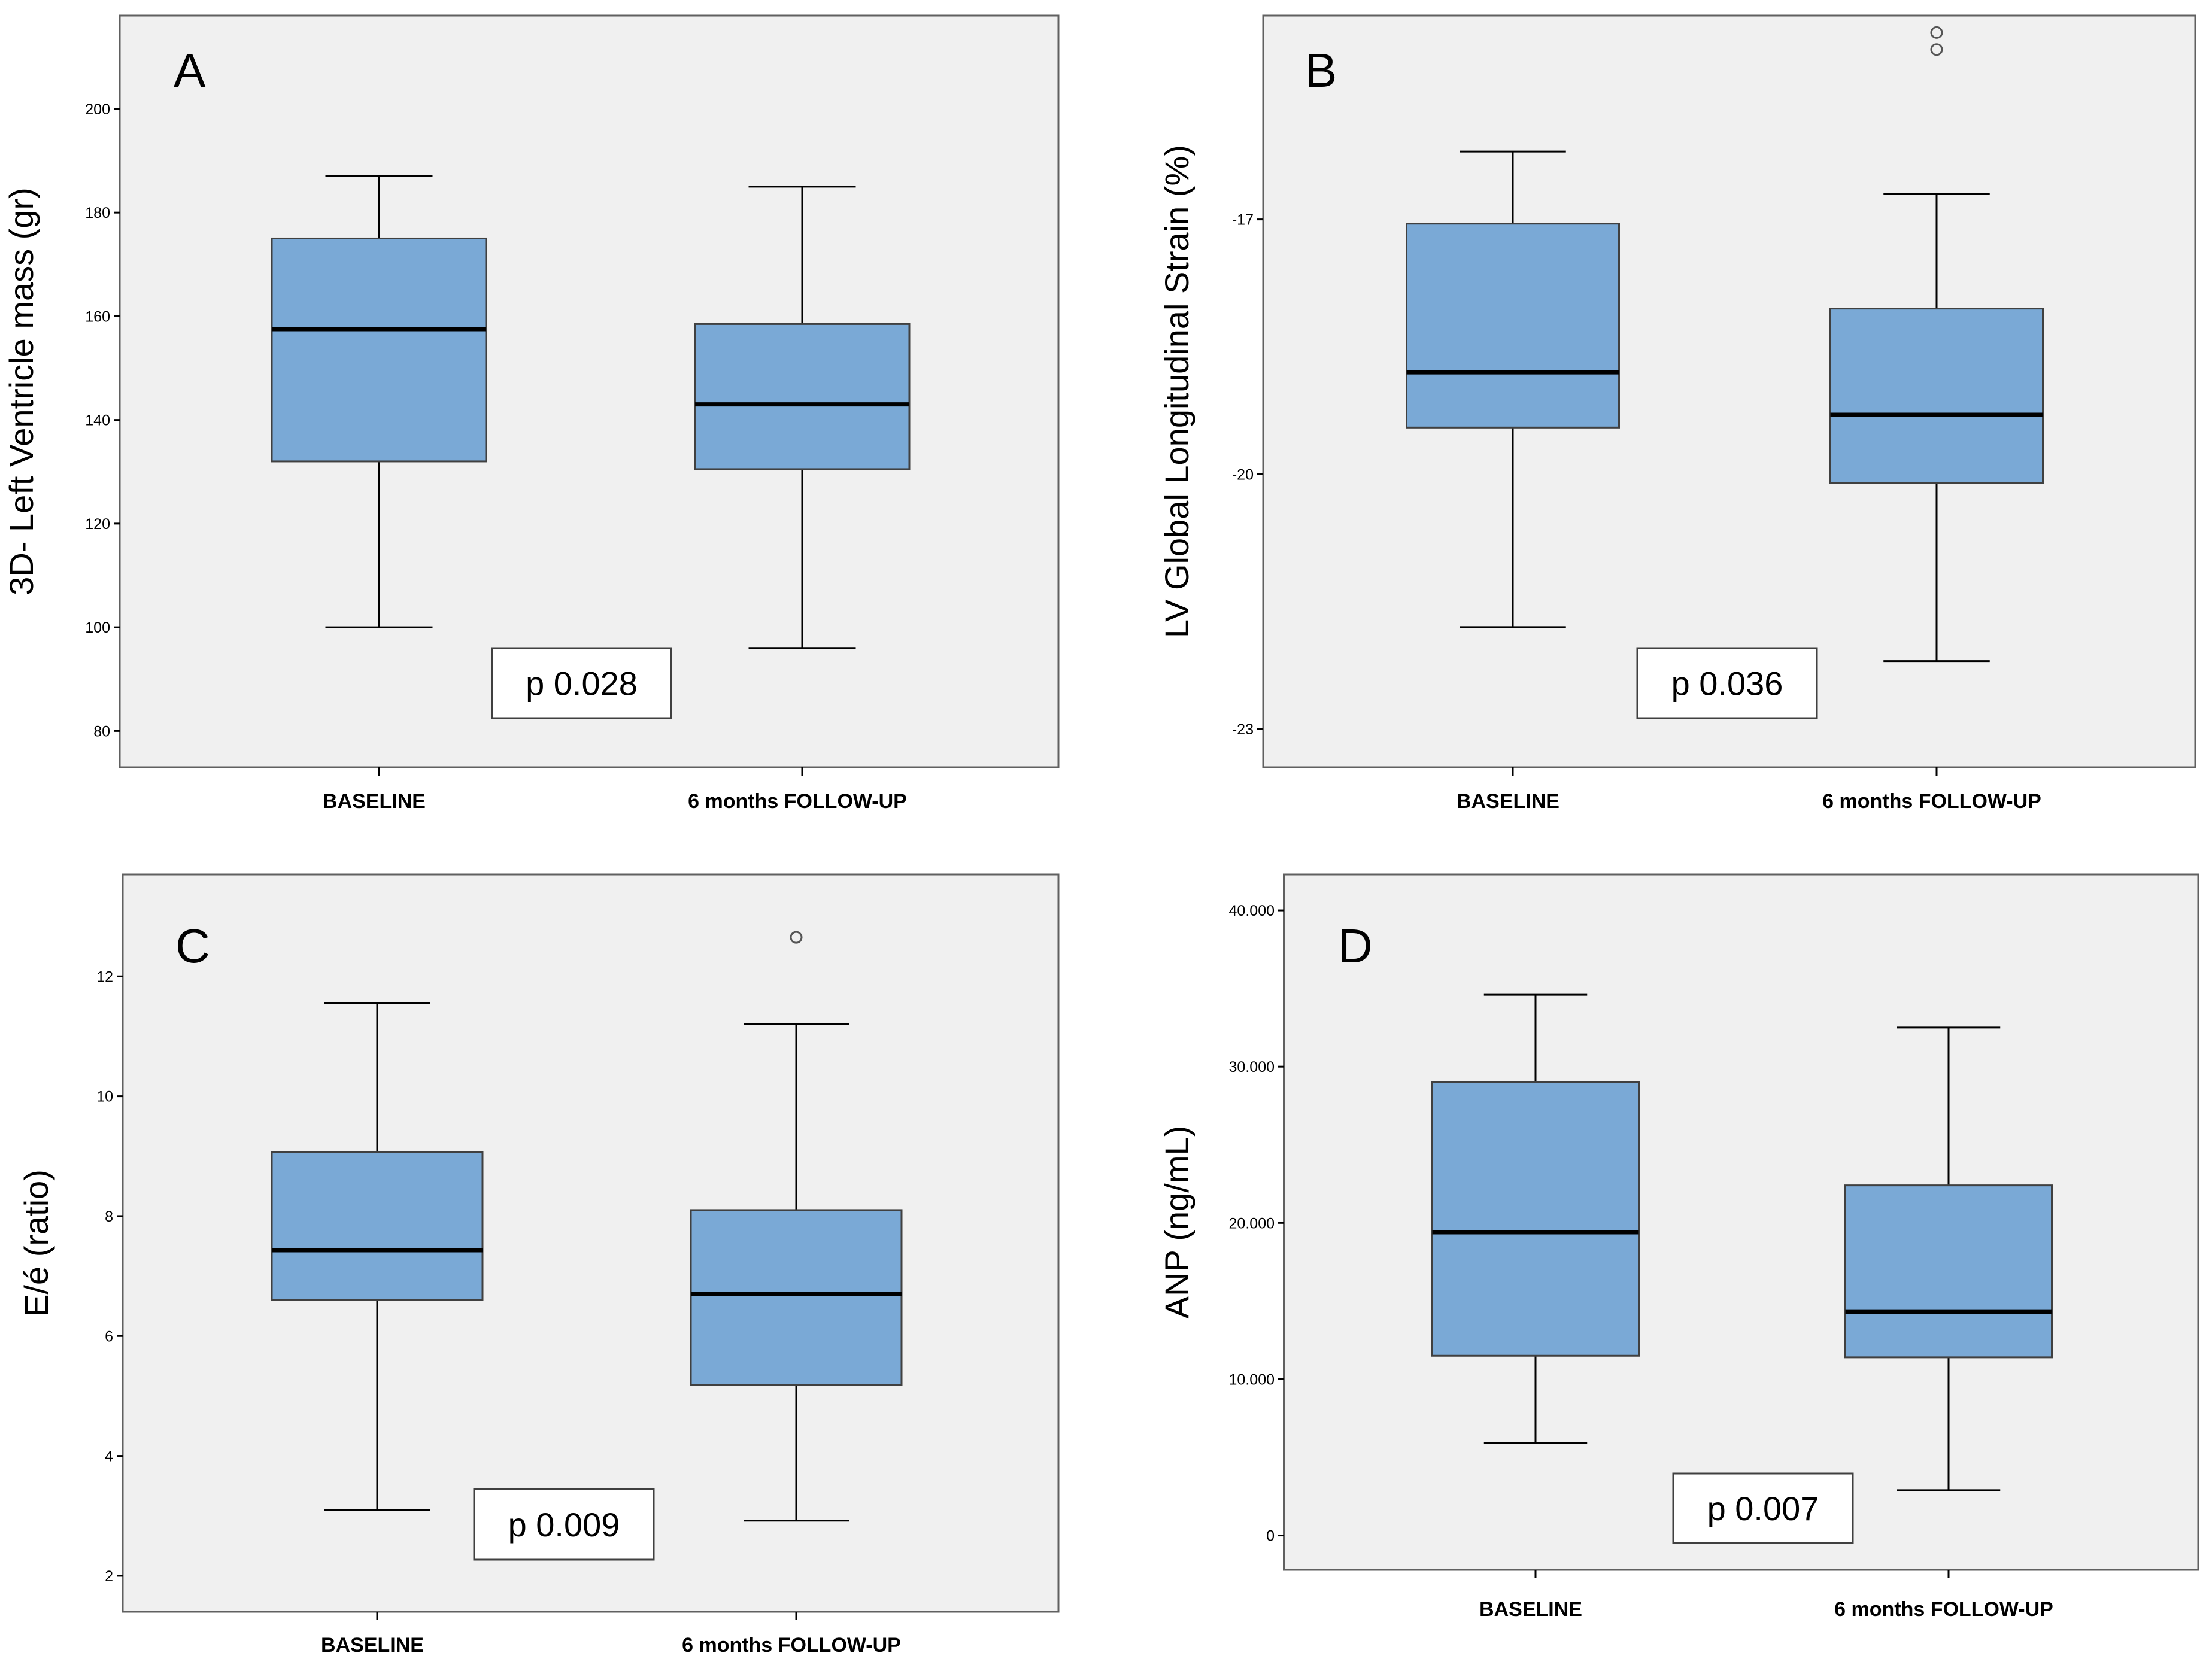 The width and height of the screenshot is (2212, 1665). Describe the element at coordinates (97, 213) in the screenshot. I see `y-tick-label: 180` at that location.